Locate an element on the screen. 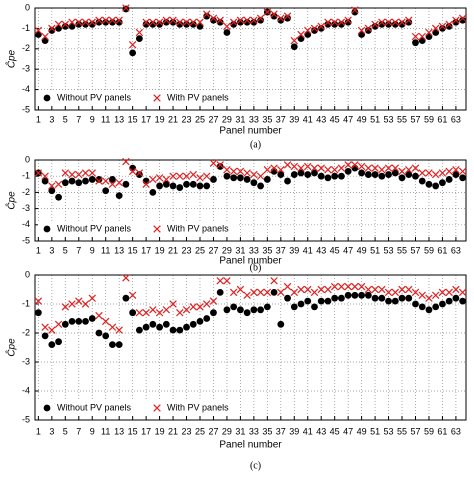  x-tick-label: 51 is located at coordinates (375, 250).